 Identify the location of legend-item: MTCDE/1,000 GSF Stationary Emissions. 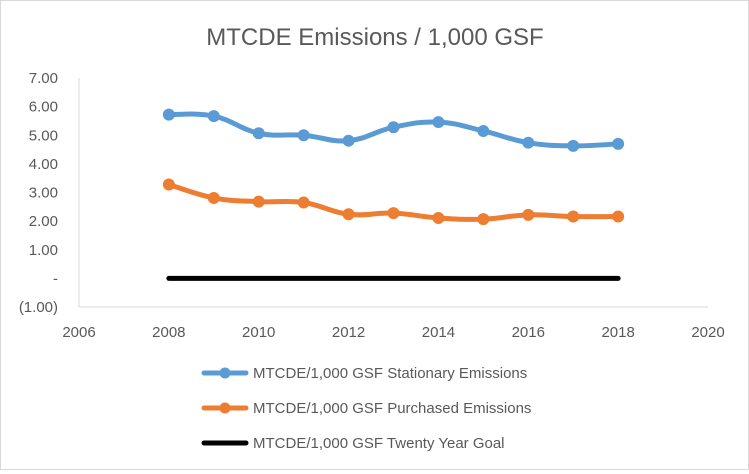
(364, 373).